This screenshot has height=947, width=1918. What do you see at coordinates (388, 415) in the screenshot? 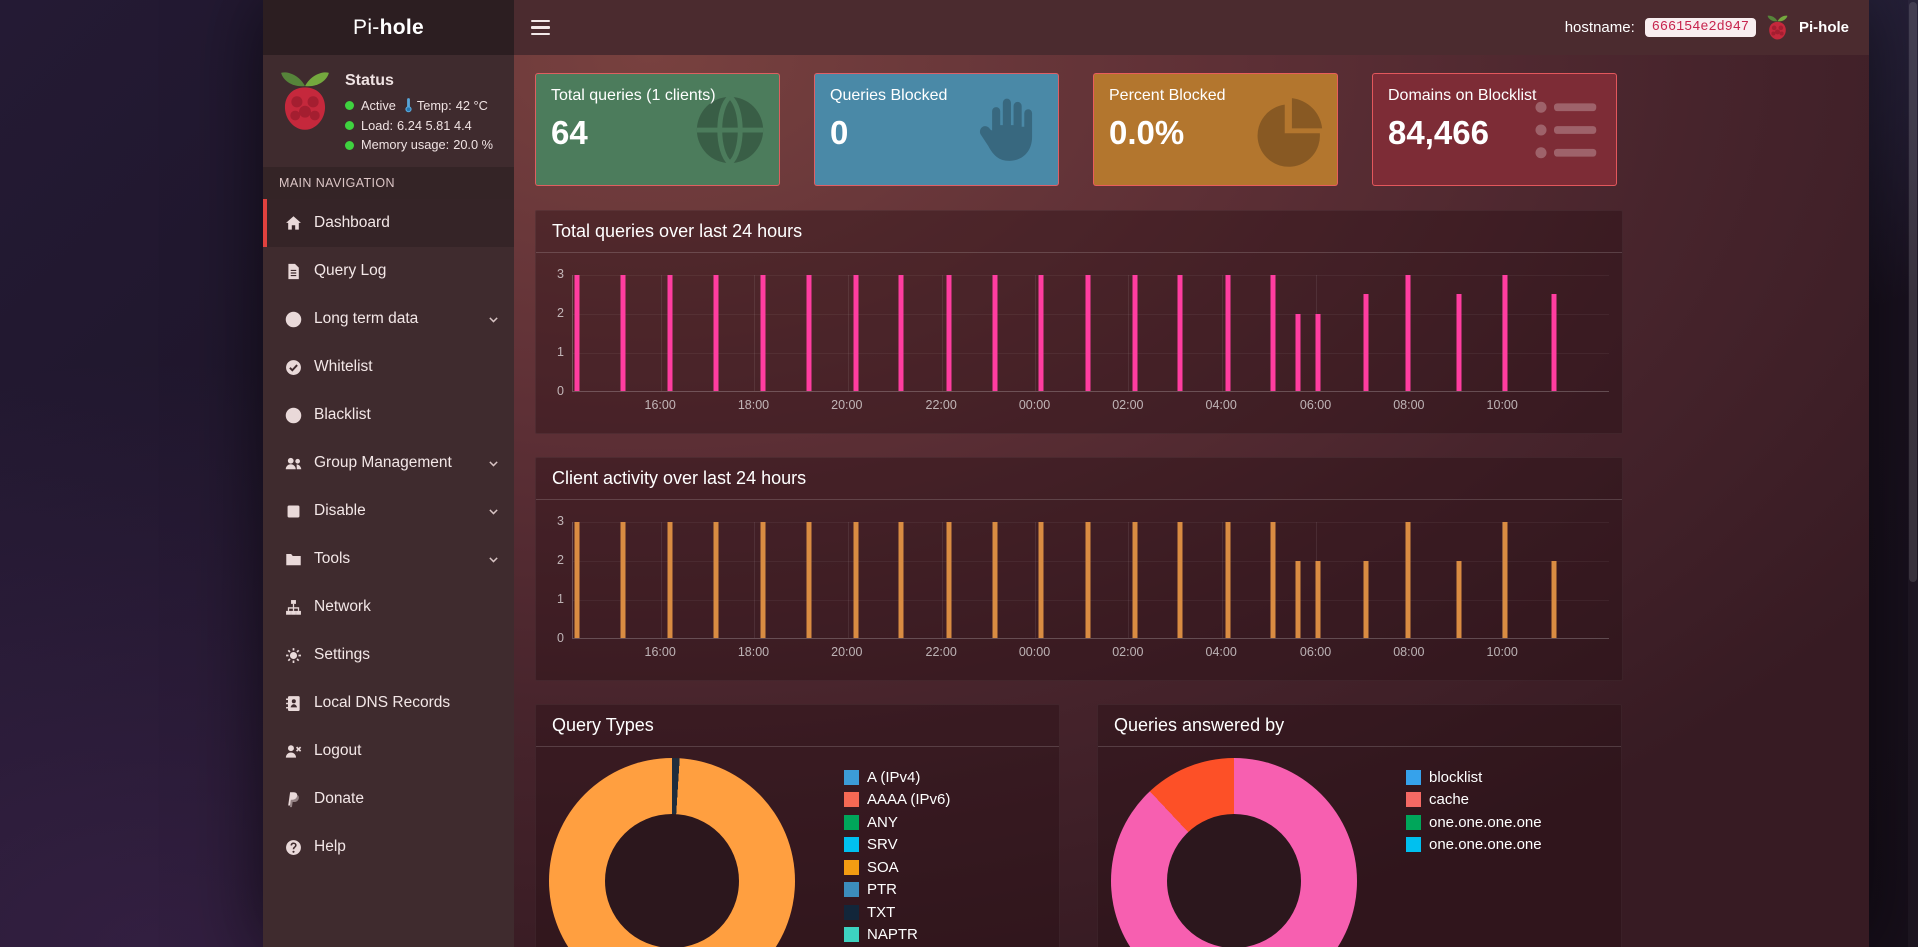
I see `sidebar-item-blacklist: Blacklist` at bounding box center [388, 415].